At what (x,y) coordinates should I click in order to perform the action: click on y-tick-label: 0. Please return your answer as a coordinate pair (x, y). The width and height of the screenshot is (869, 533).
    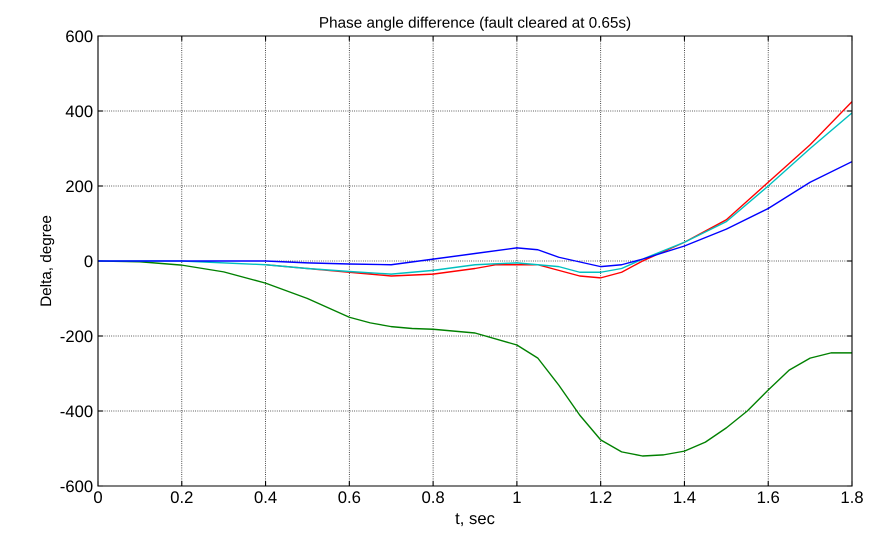
    Looking at the image, I should click on (88, 261).